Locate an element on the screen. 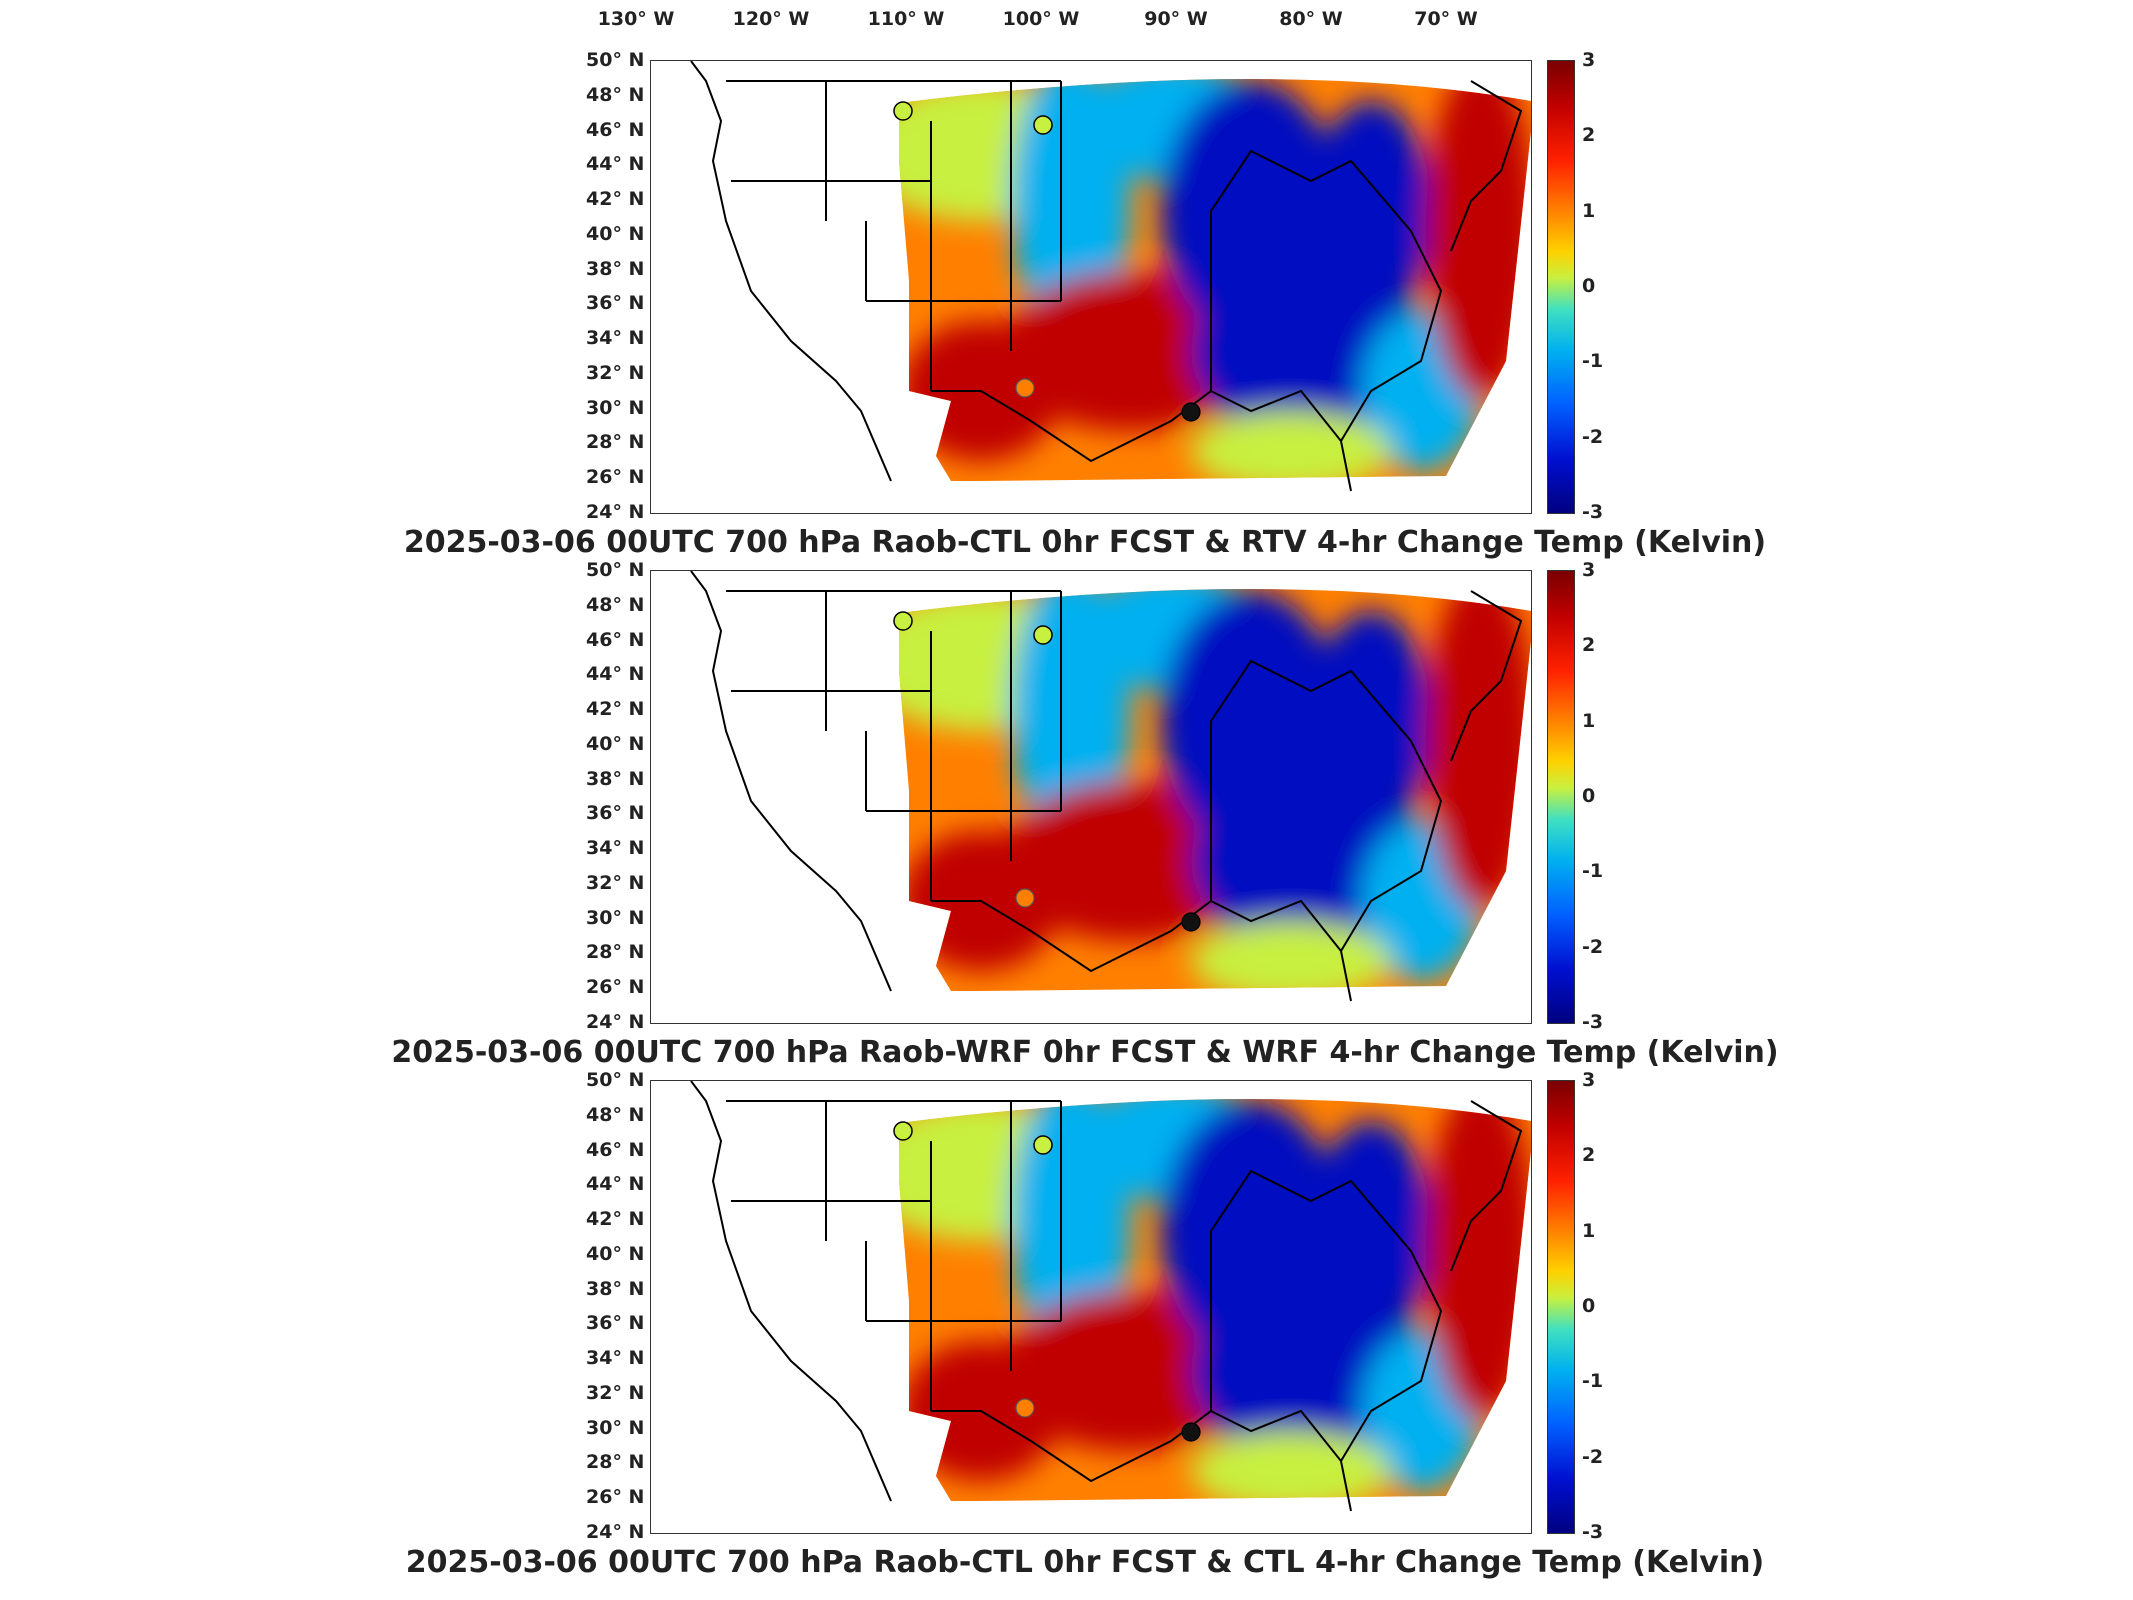 This screenshot has width=2133, height=1600. map-area-rtv is located at coordinates (1091, 287).